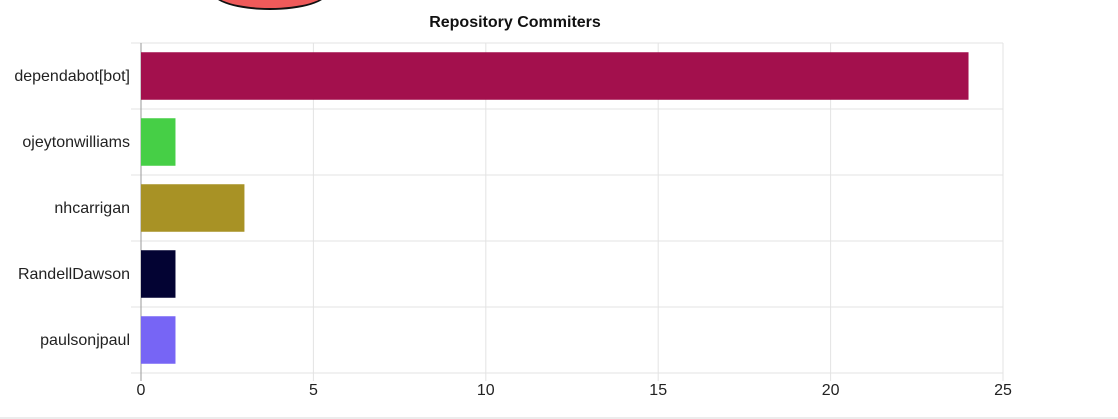 Image resolution: width=1118 pixels, height=419 pixels. I want to click on category-label: RandellDawson, so click(74, 274).